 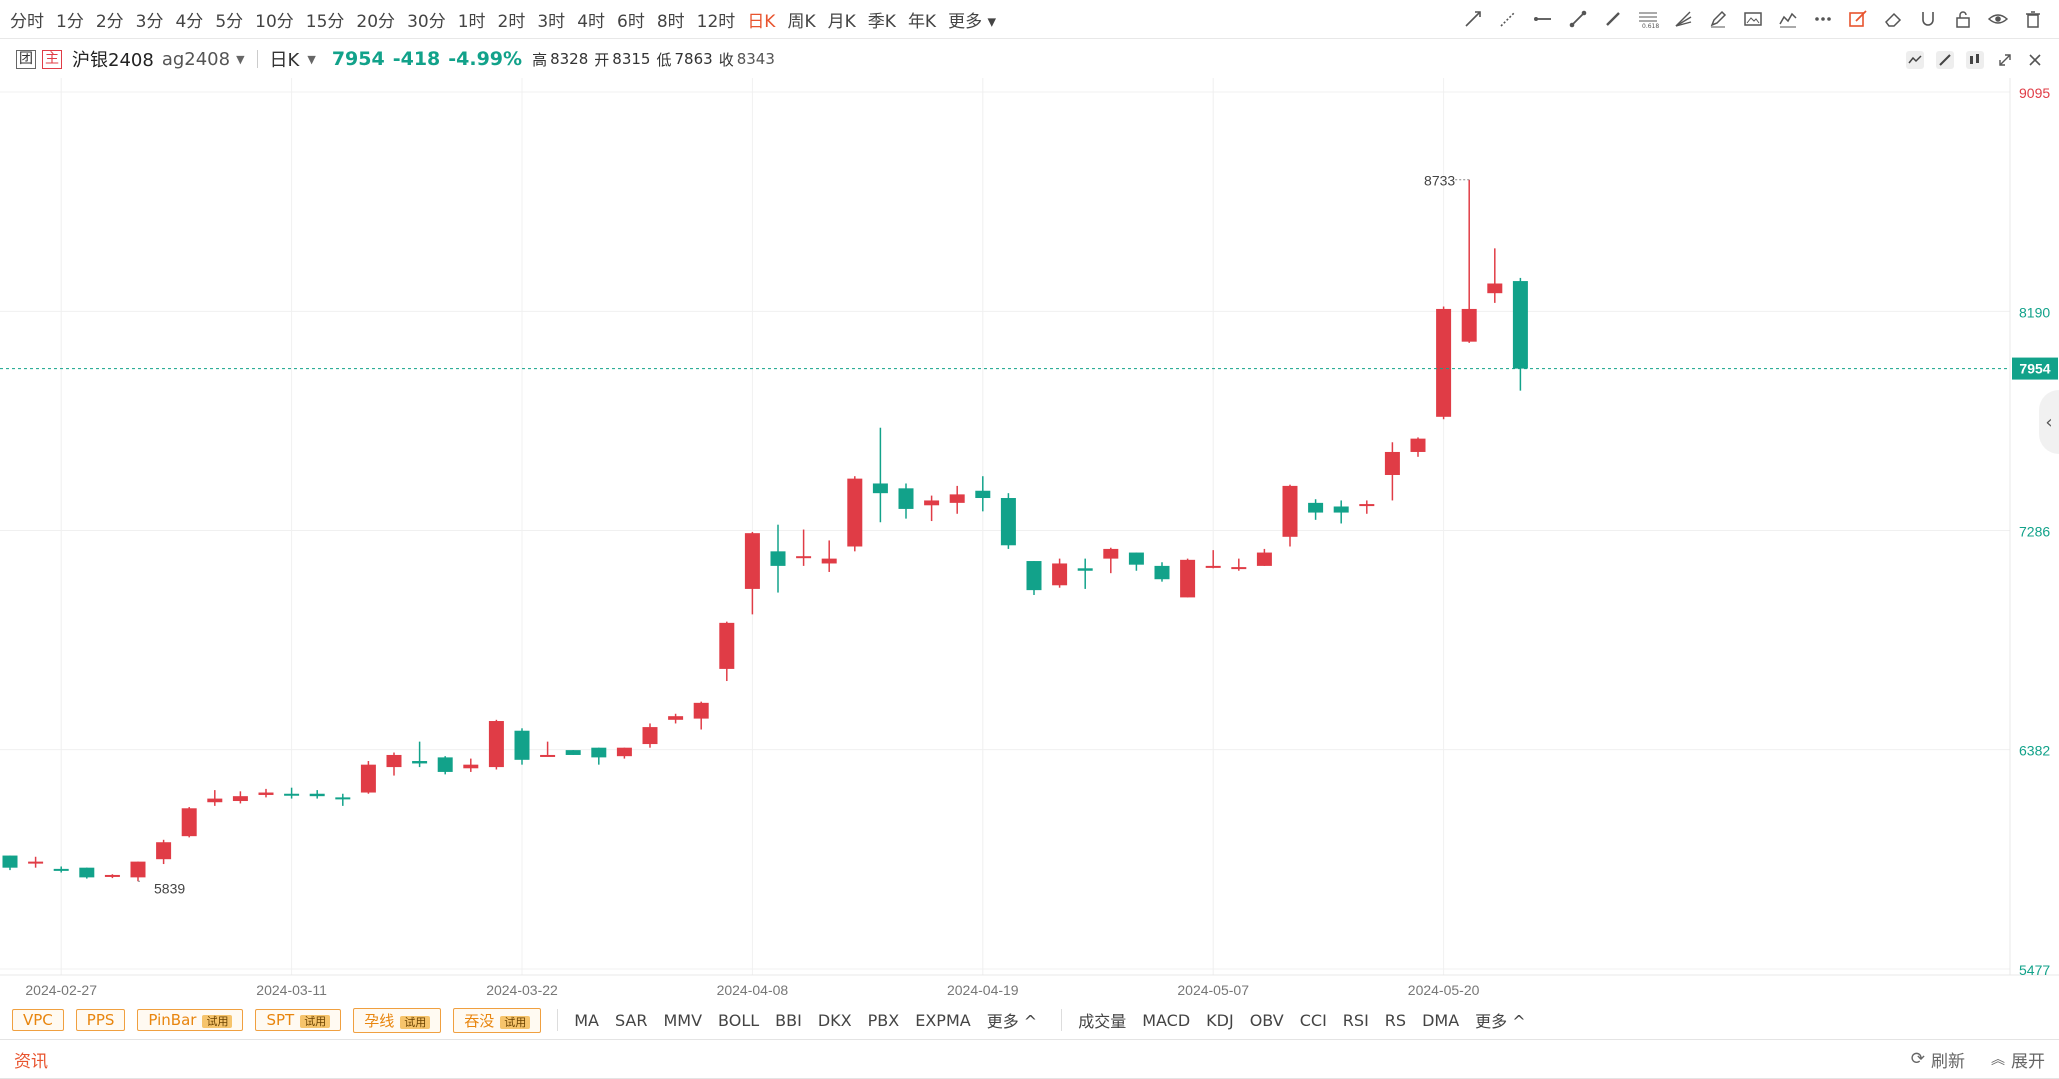 What do you see at coordinates (1917, 1059) in the screenshot?
I see `refresh-icon: ⟳` at bounding box center [1917, 1059].